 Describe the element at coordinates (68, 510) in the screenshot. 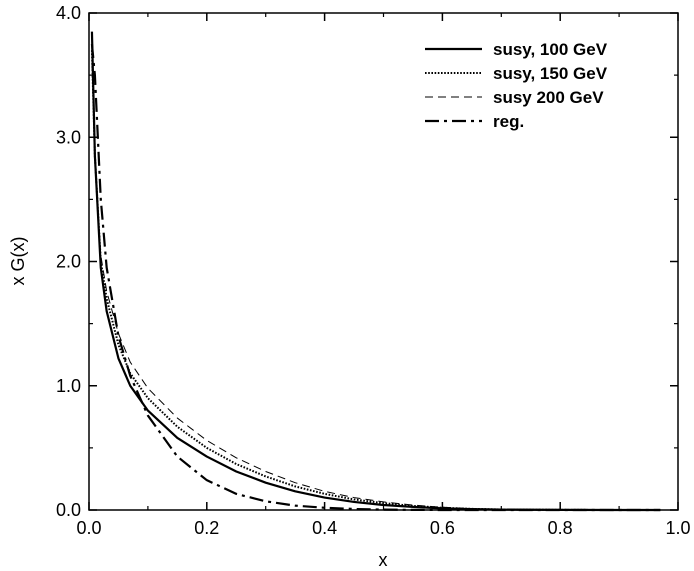

I see `y-tick-label: 0.0` at that location.